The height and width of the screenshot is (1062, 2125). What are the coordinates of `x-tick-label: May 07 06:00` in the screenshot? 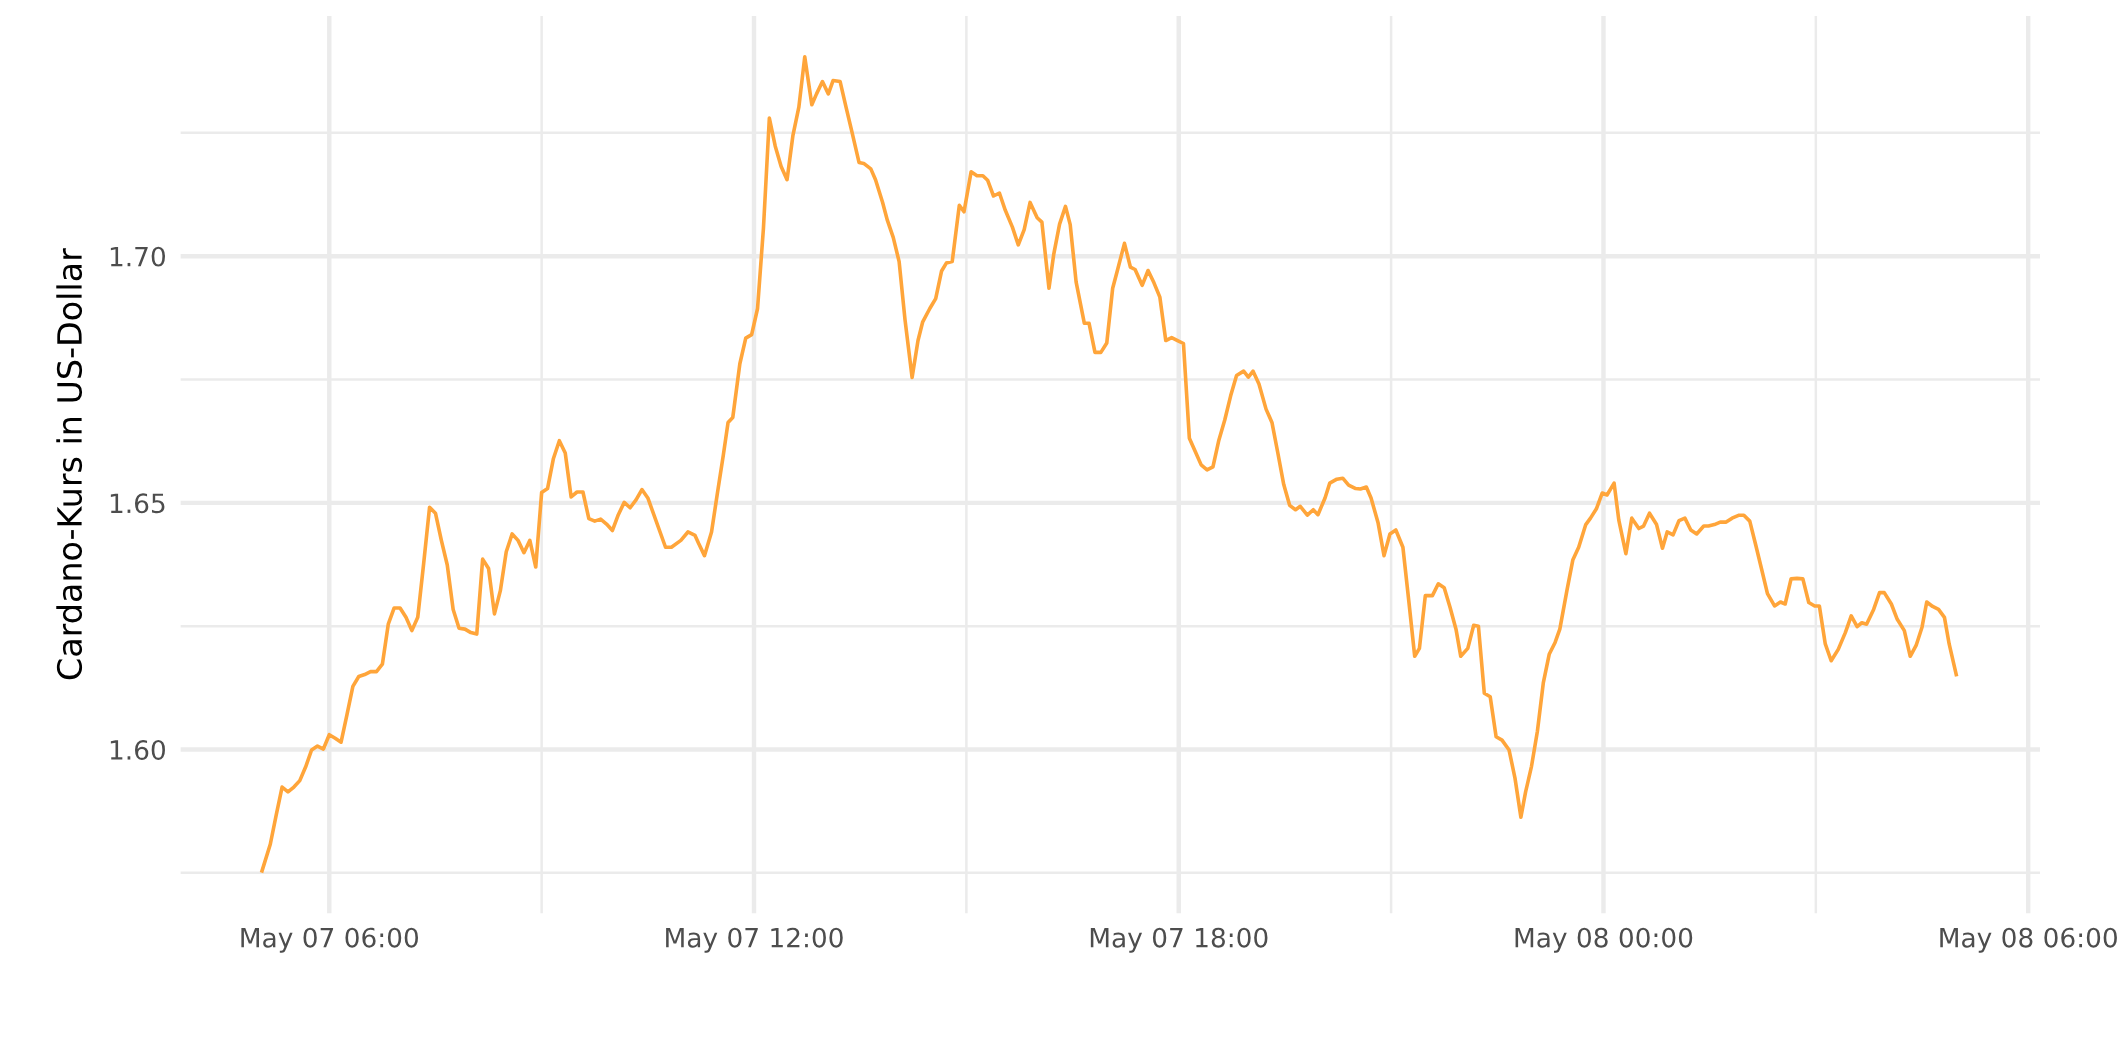 It's located at (330, 940).